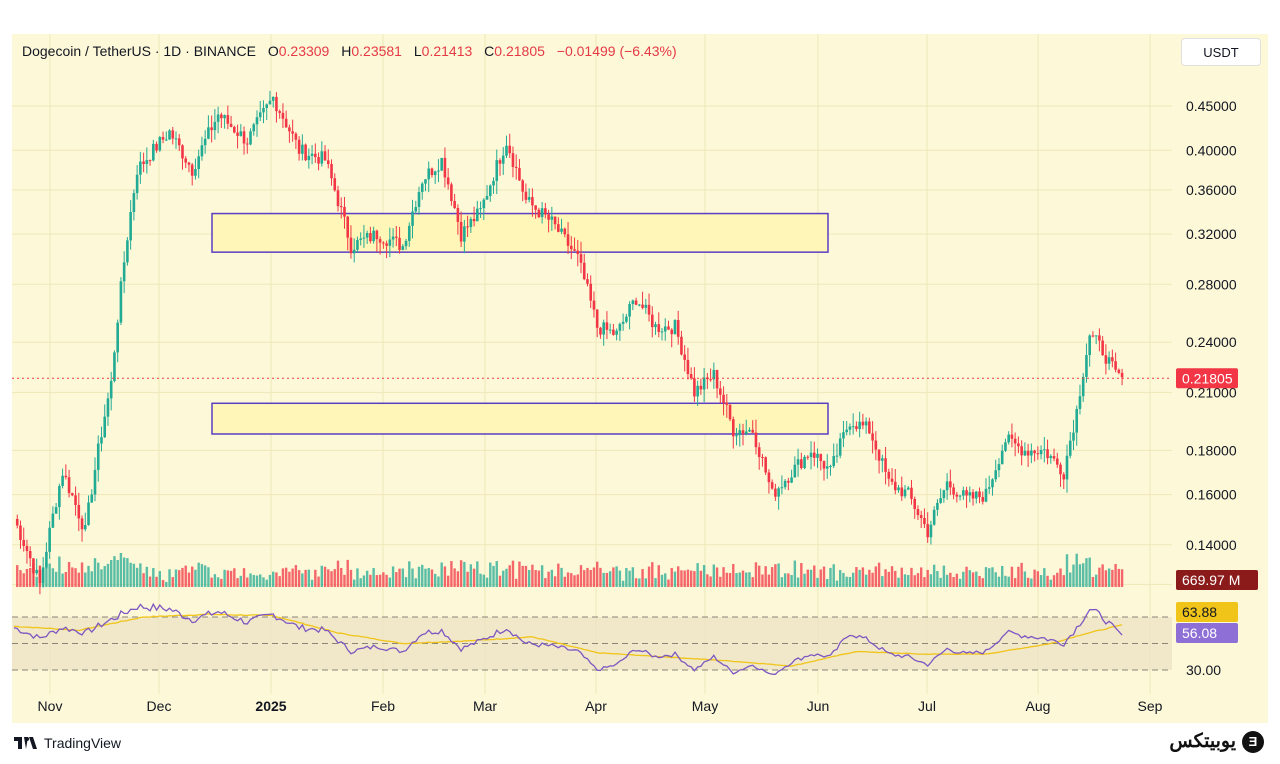 The image size is (1280, 764). Describe the element at coordinates (417, 51) in the screenshot. I see `low-label: L` at that location.